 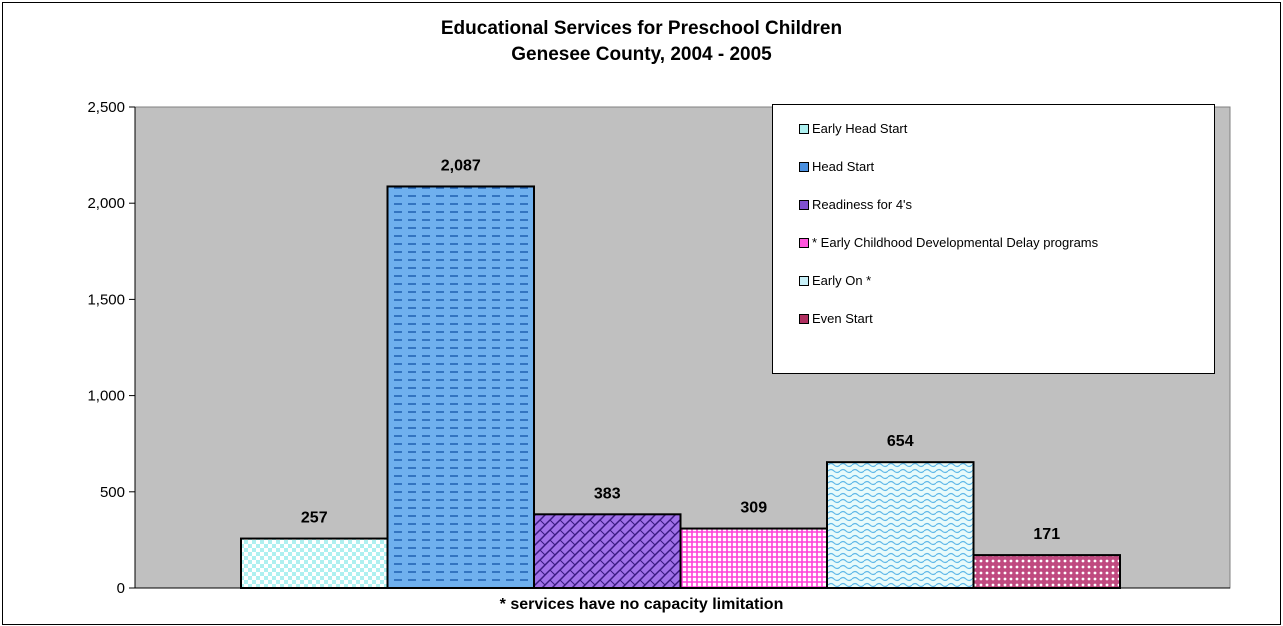 What do you see at coordinates (842, 280) in the screenshot?
I see `legend-label: Early On *` at bounding box center [842, 280].